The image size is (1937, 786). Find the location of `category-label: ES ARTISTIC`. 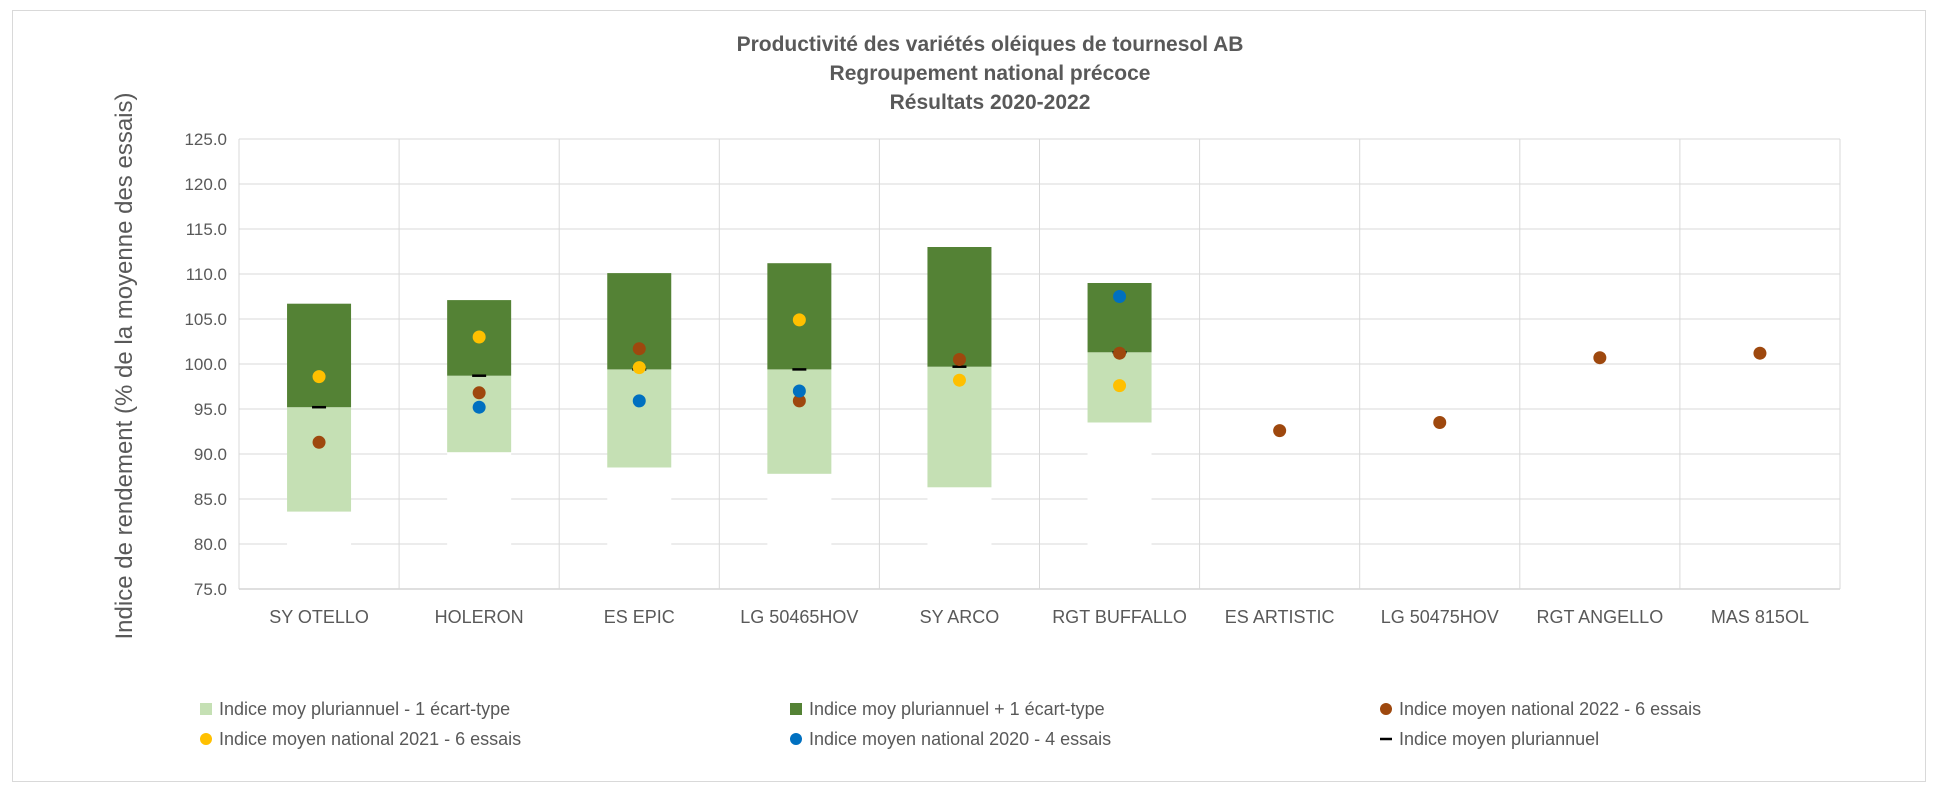

category-label: ES ARTISTIC is located at coordinates (1280, 617).